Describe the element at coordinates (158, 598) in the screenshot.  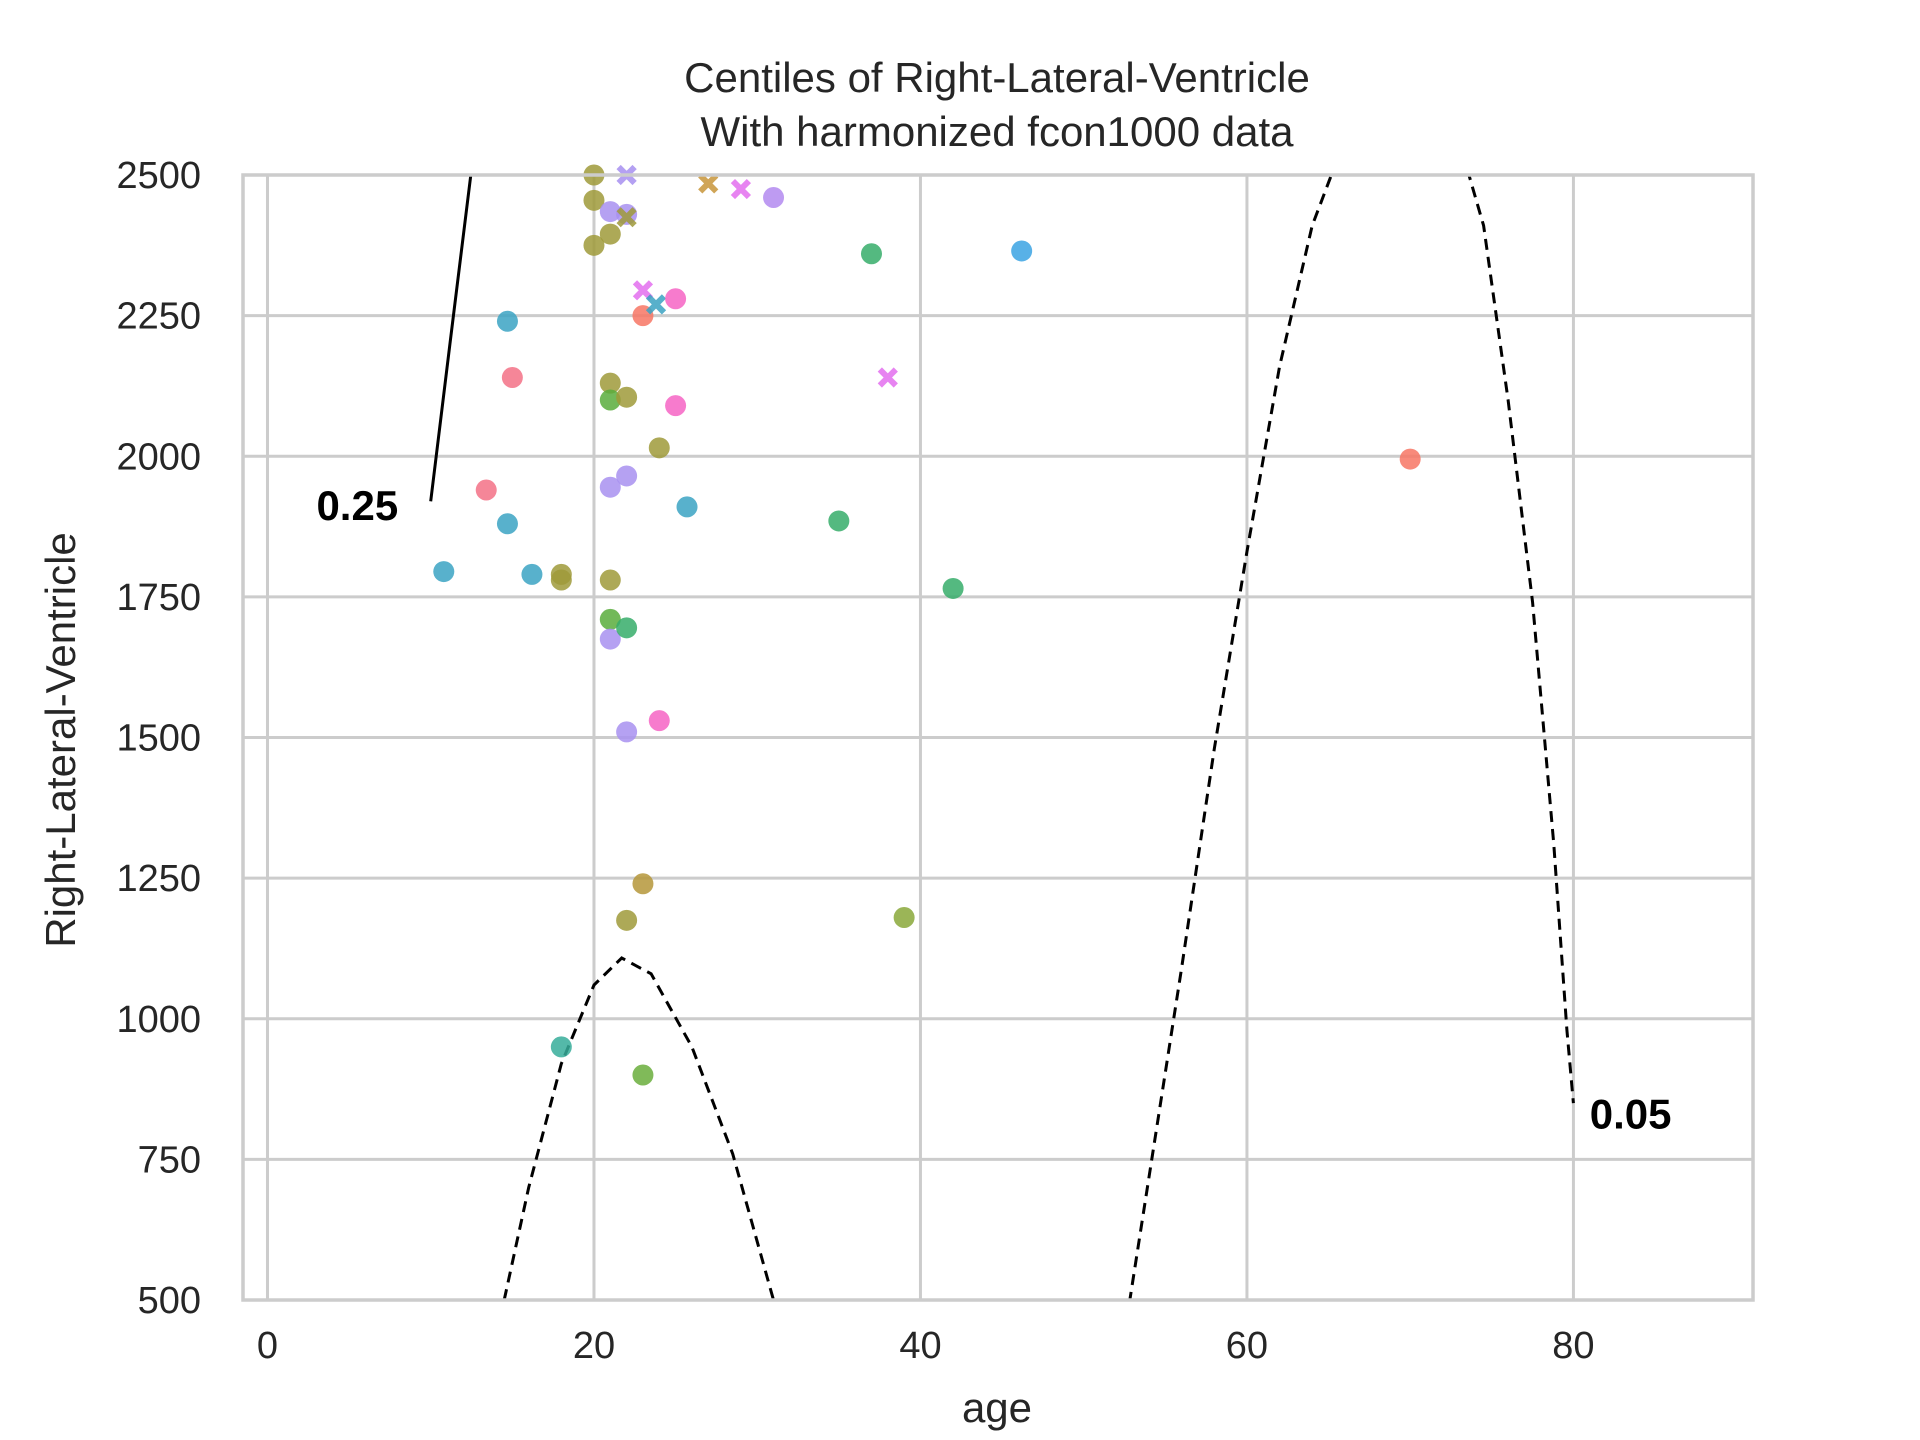
I see `y-tick-label: 1750` at that location.